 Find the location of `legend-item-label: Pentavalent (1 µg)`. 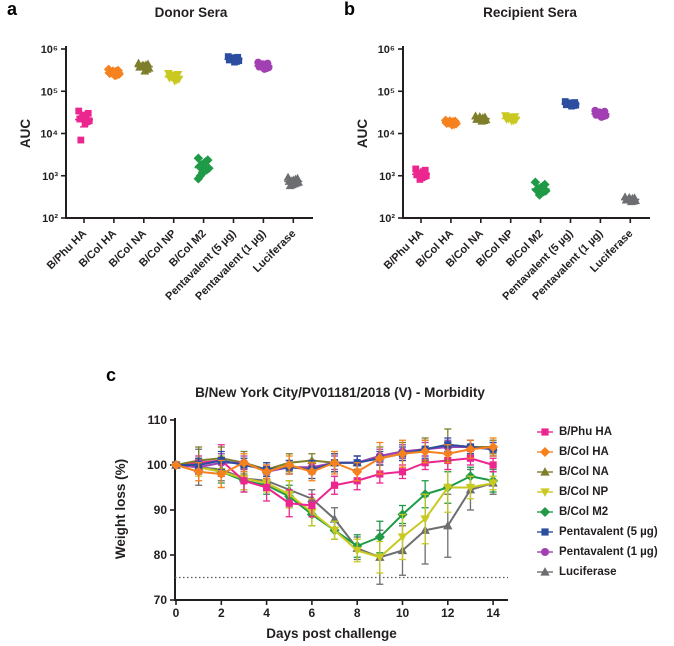

legend-item-label: Pentavalent (1 µg) is located at coordinates (608, 552).